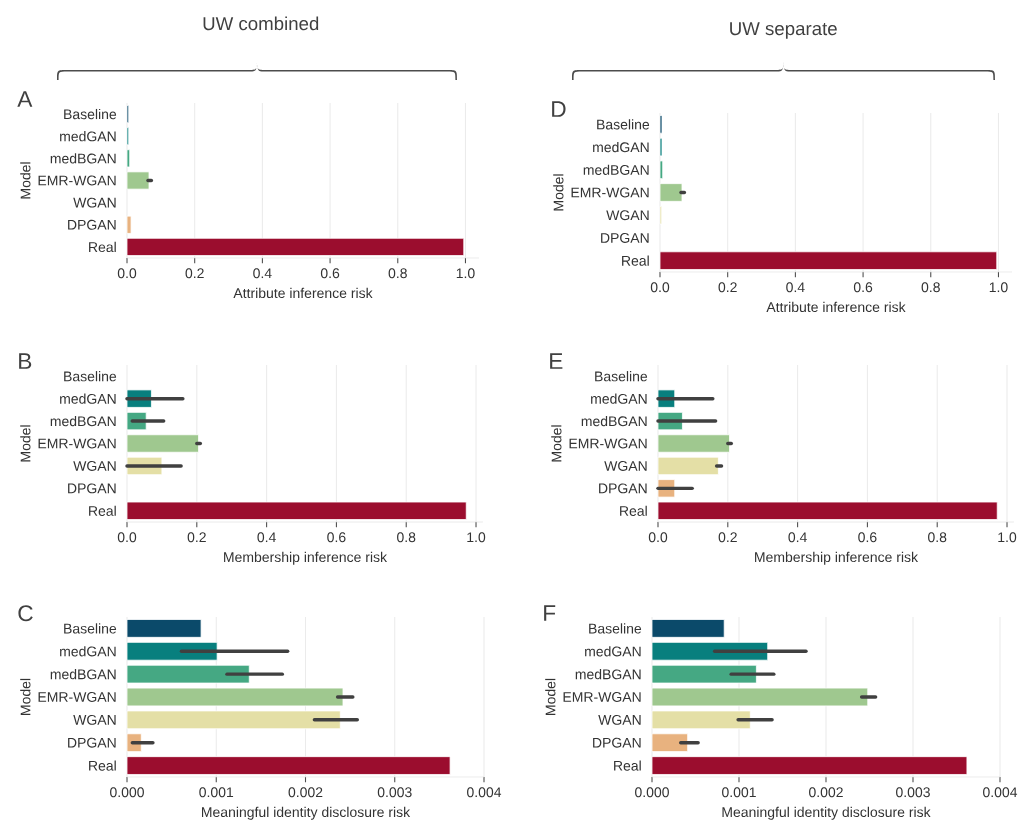 The width and height of the screenshot is (1026, 829). Describe the element at coordinates (25, 99) in the screenshot. I see `chart-title: A` at that location.